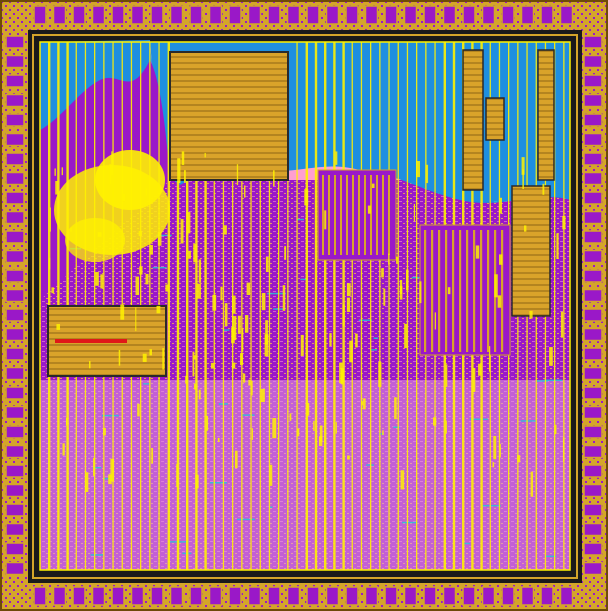  What do you see at coordinates (107, 341) in the screenshot?
I see `memory-macro-left` at bounding box center [107, 341].